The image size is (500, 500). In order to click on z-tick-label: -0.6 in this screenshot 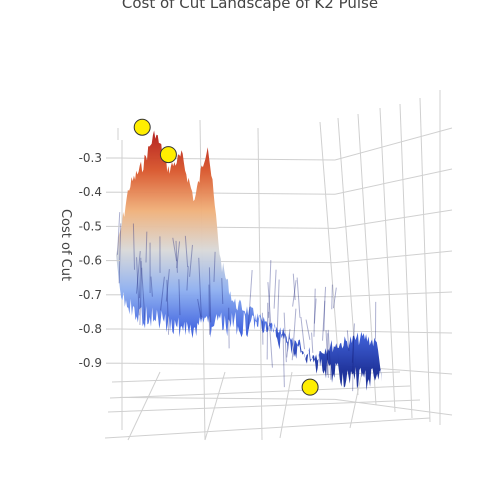, I will do `click(90, 261)`.